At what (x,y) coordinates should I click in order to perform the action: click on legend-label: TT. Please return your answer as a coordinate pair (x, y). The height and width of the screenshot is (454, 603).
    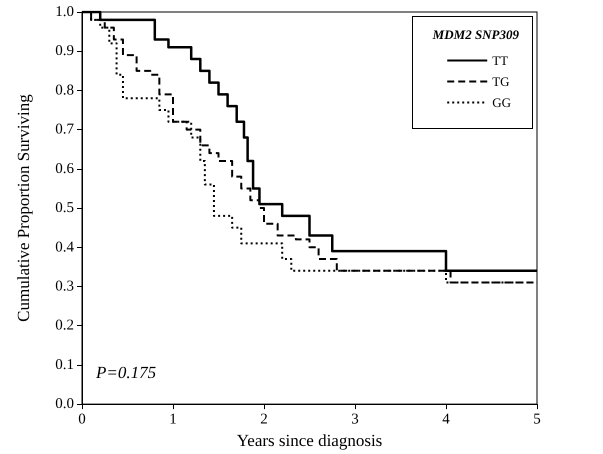
    Looking at the image, I should click on (500, 60).